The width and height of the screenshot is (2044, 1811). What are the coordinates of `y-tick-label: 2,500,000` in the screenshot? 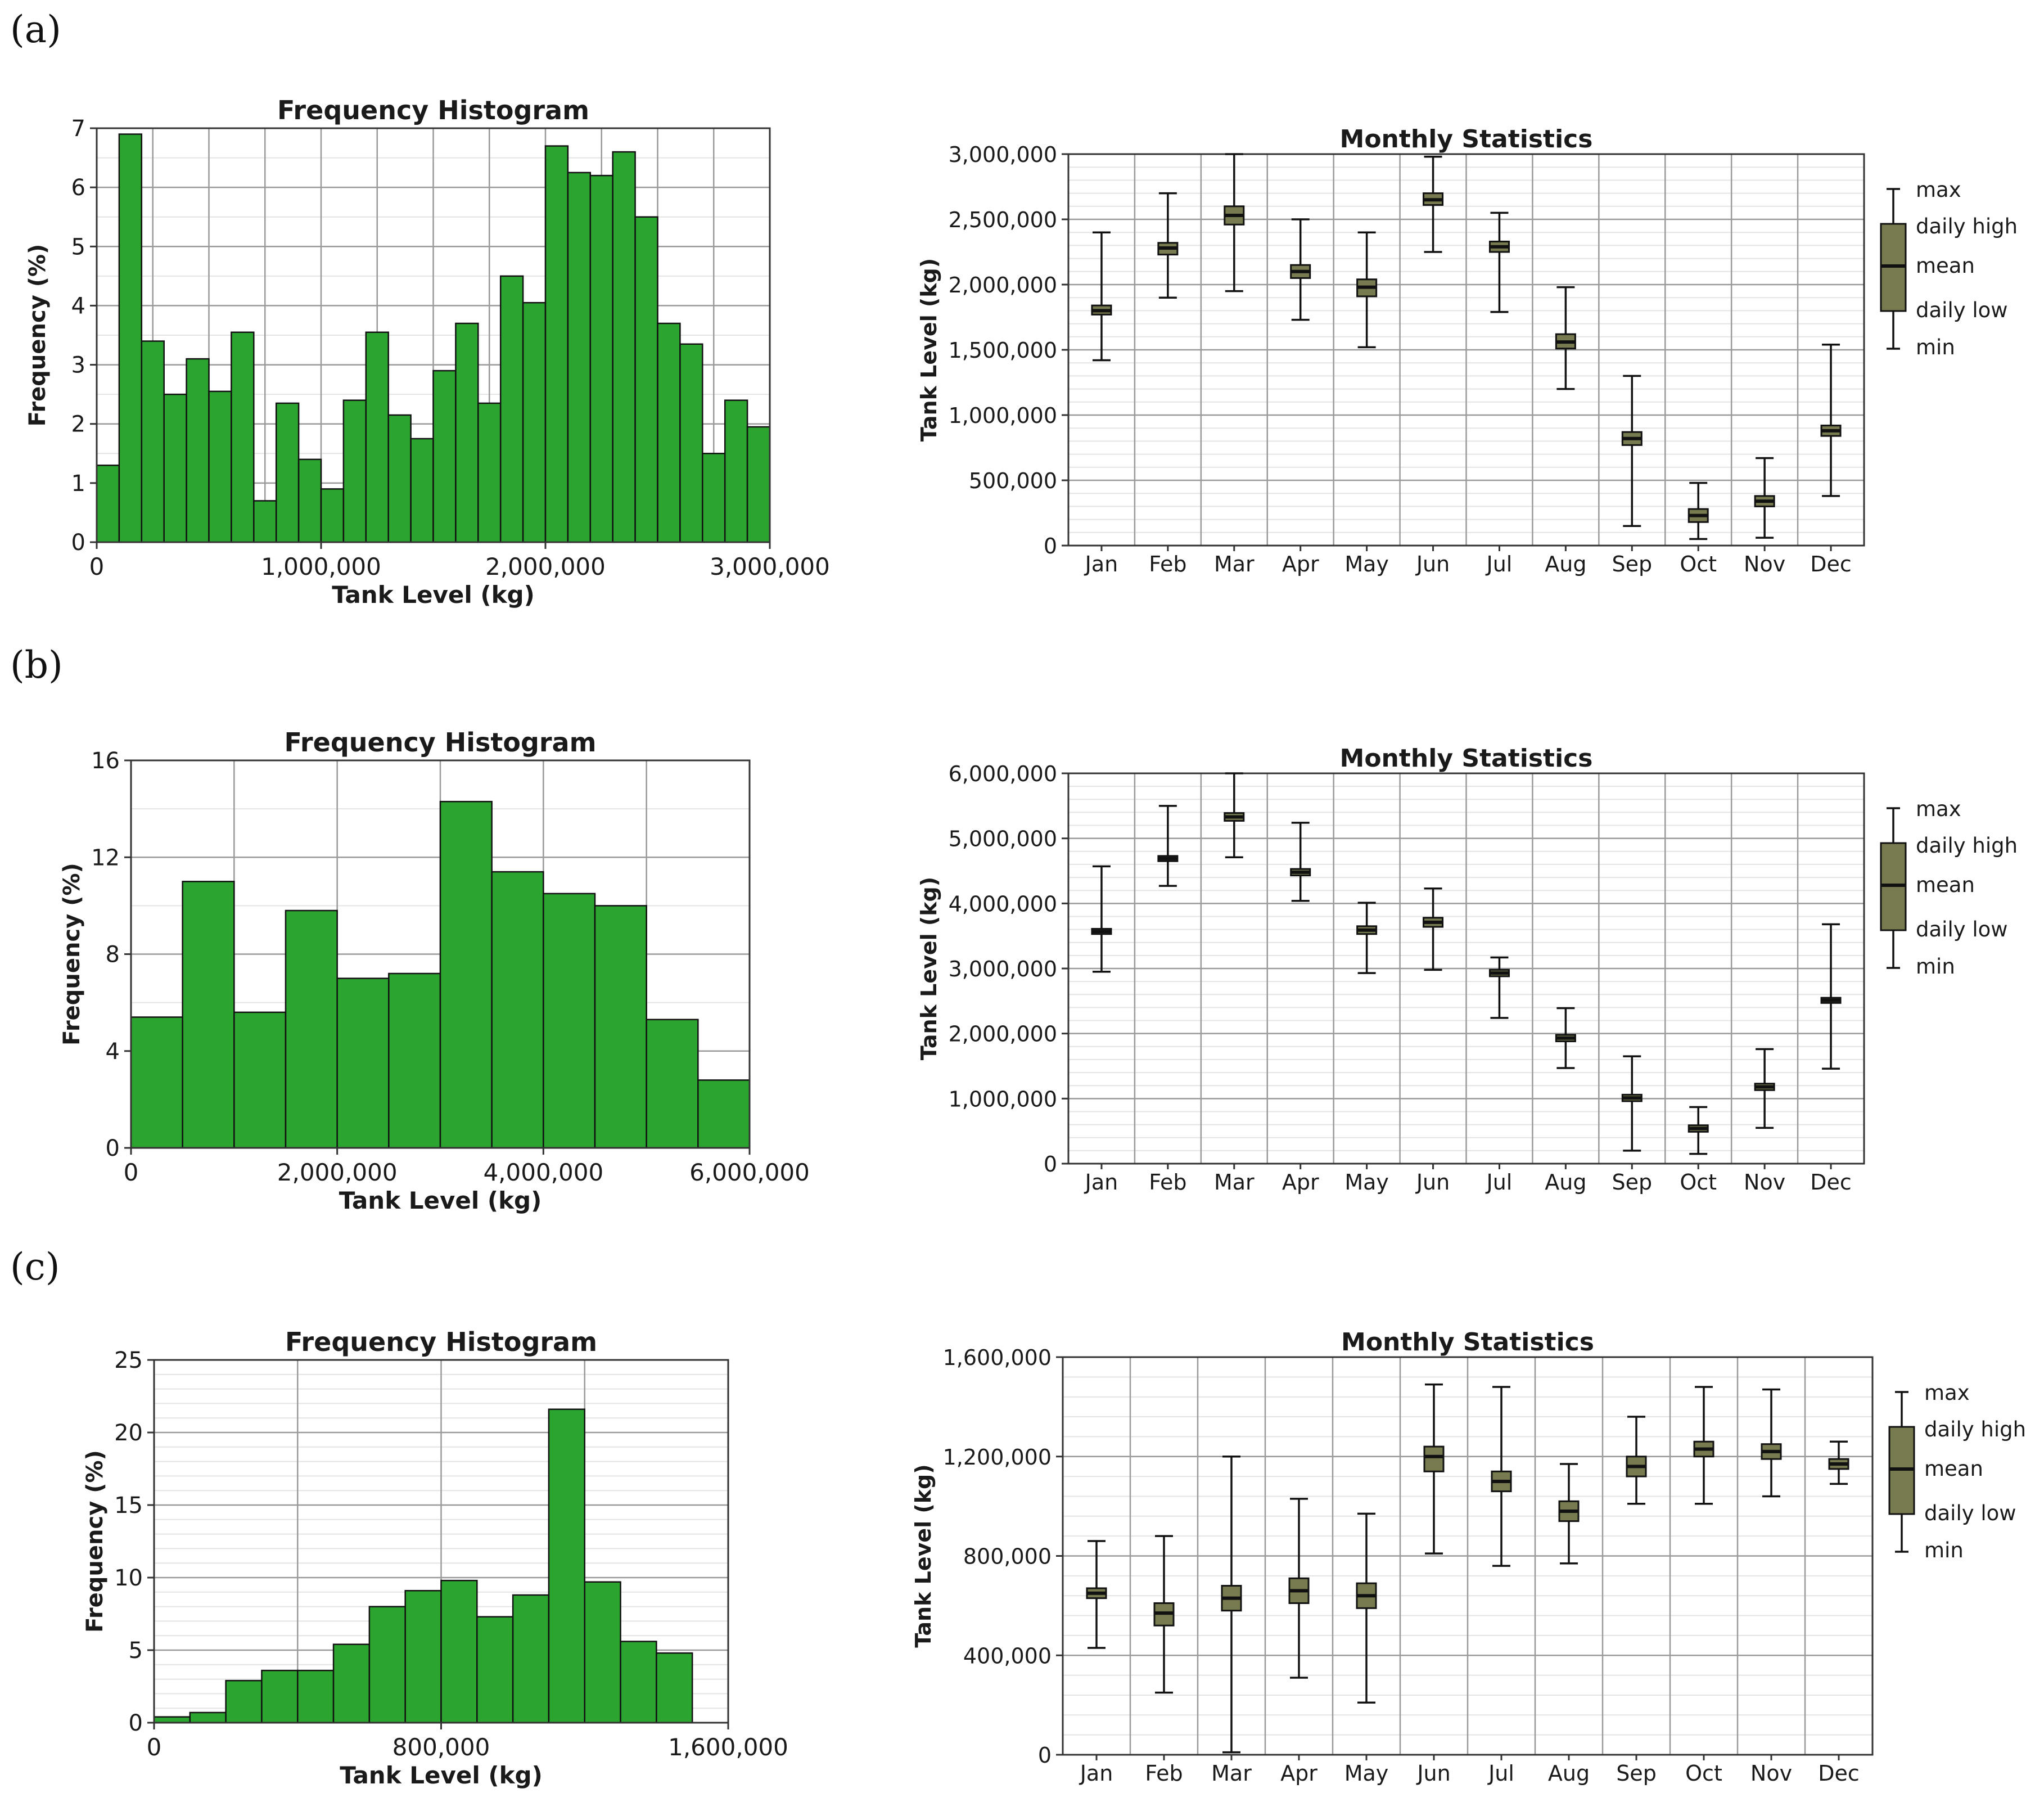 It's located at (1003, 220).